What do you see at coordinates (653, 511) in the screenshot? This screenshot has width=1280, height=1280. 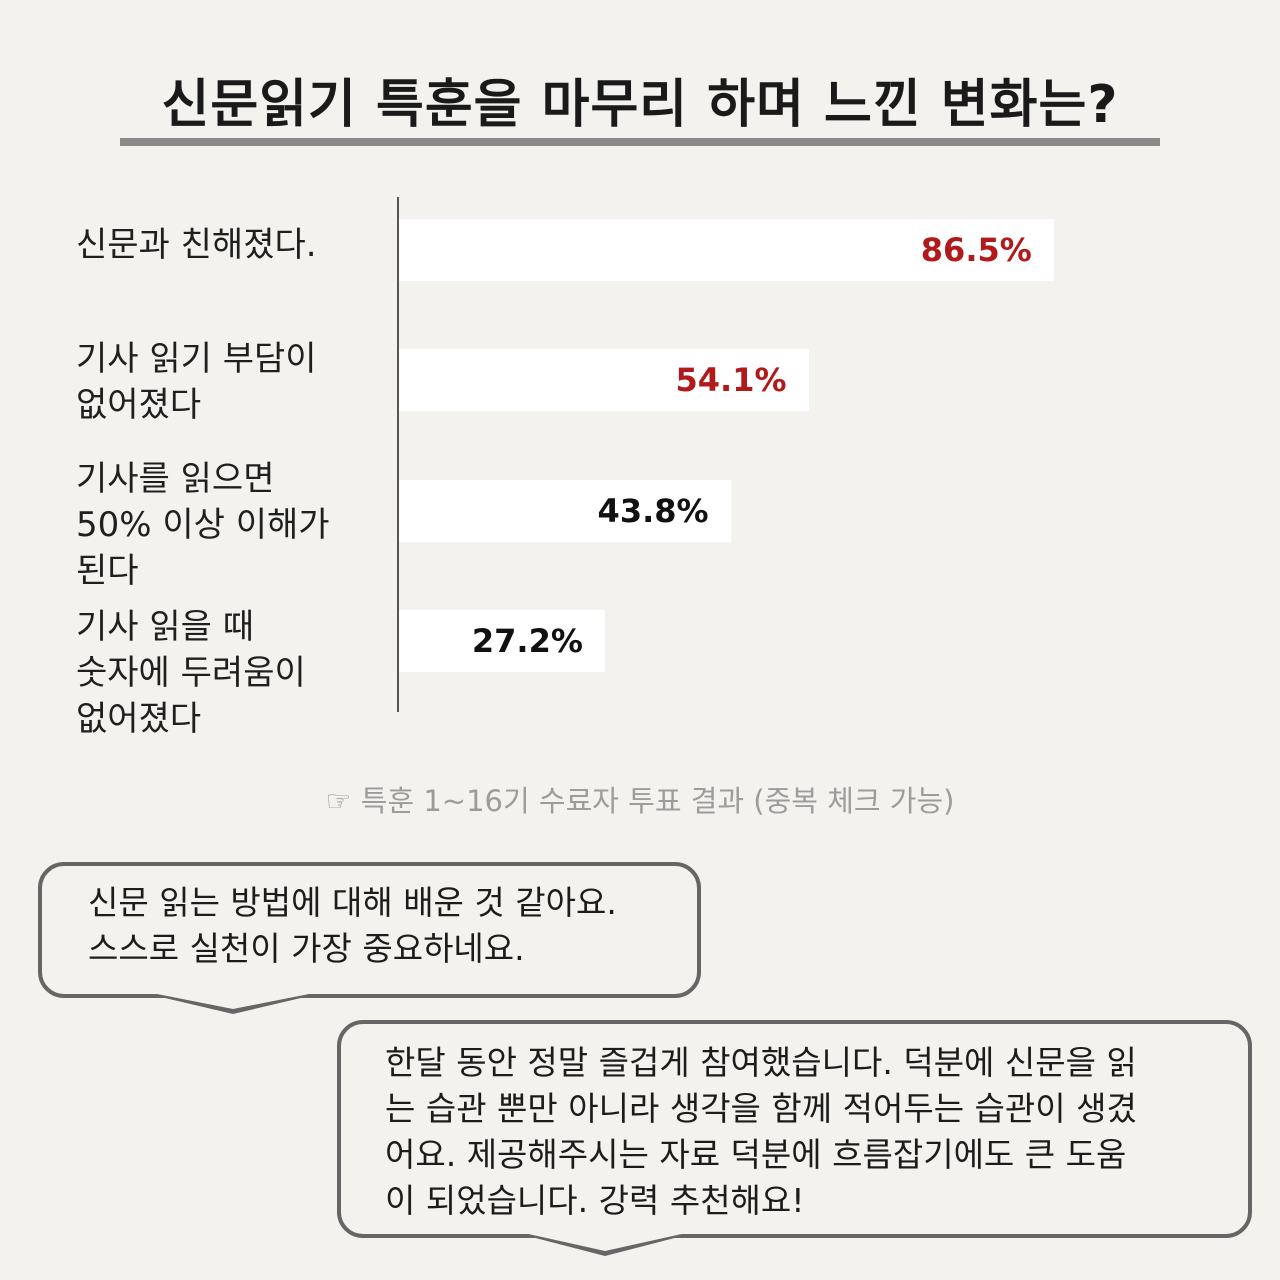 I see `data-label: 43.8%` at bounding box center [653, 511].